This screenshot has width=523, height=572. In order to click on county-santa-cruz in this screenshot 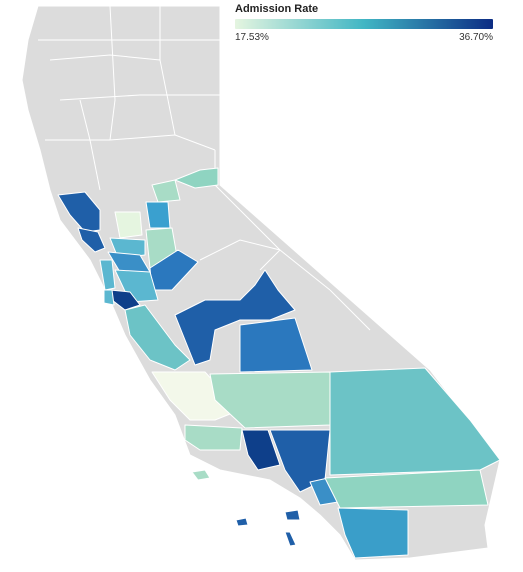, I will do `click(109, 297)`.